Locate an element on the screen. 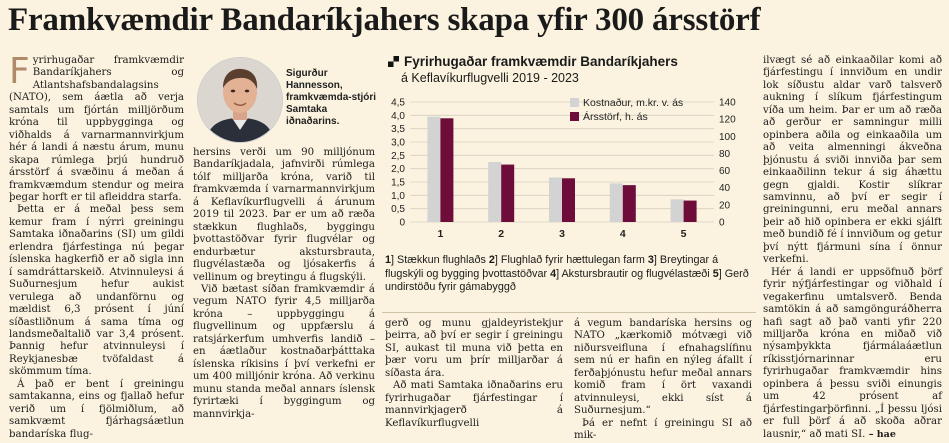  y-left-tick-label: 0 is located at coordinates (402, 223).